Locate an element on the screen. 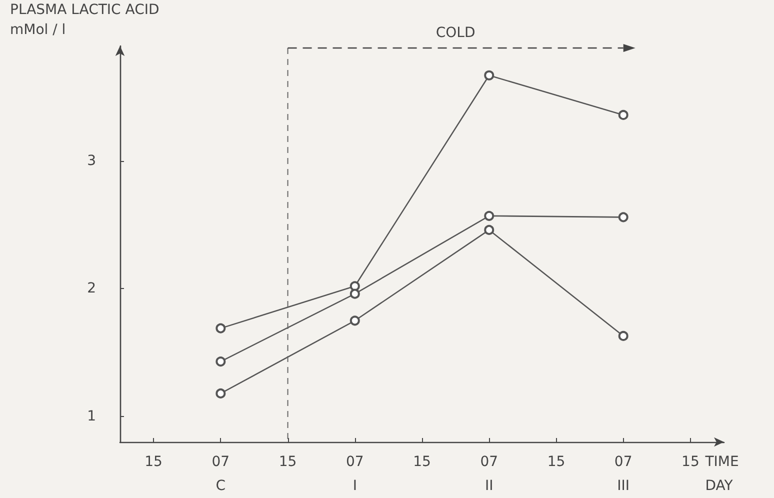 The width and height of the screenshot is (774, 498). y-tick-label: 2 is located at coordinates (91, 288).